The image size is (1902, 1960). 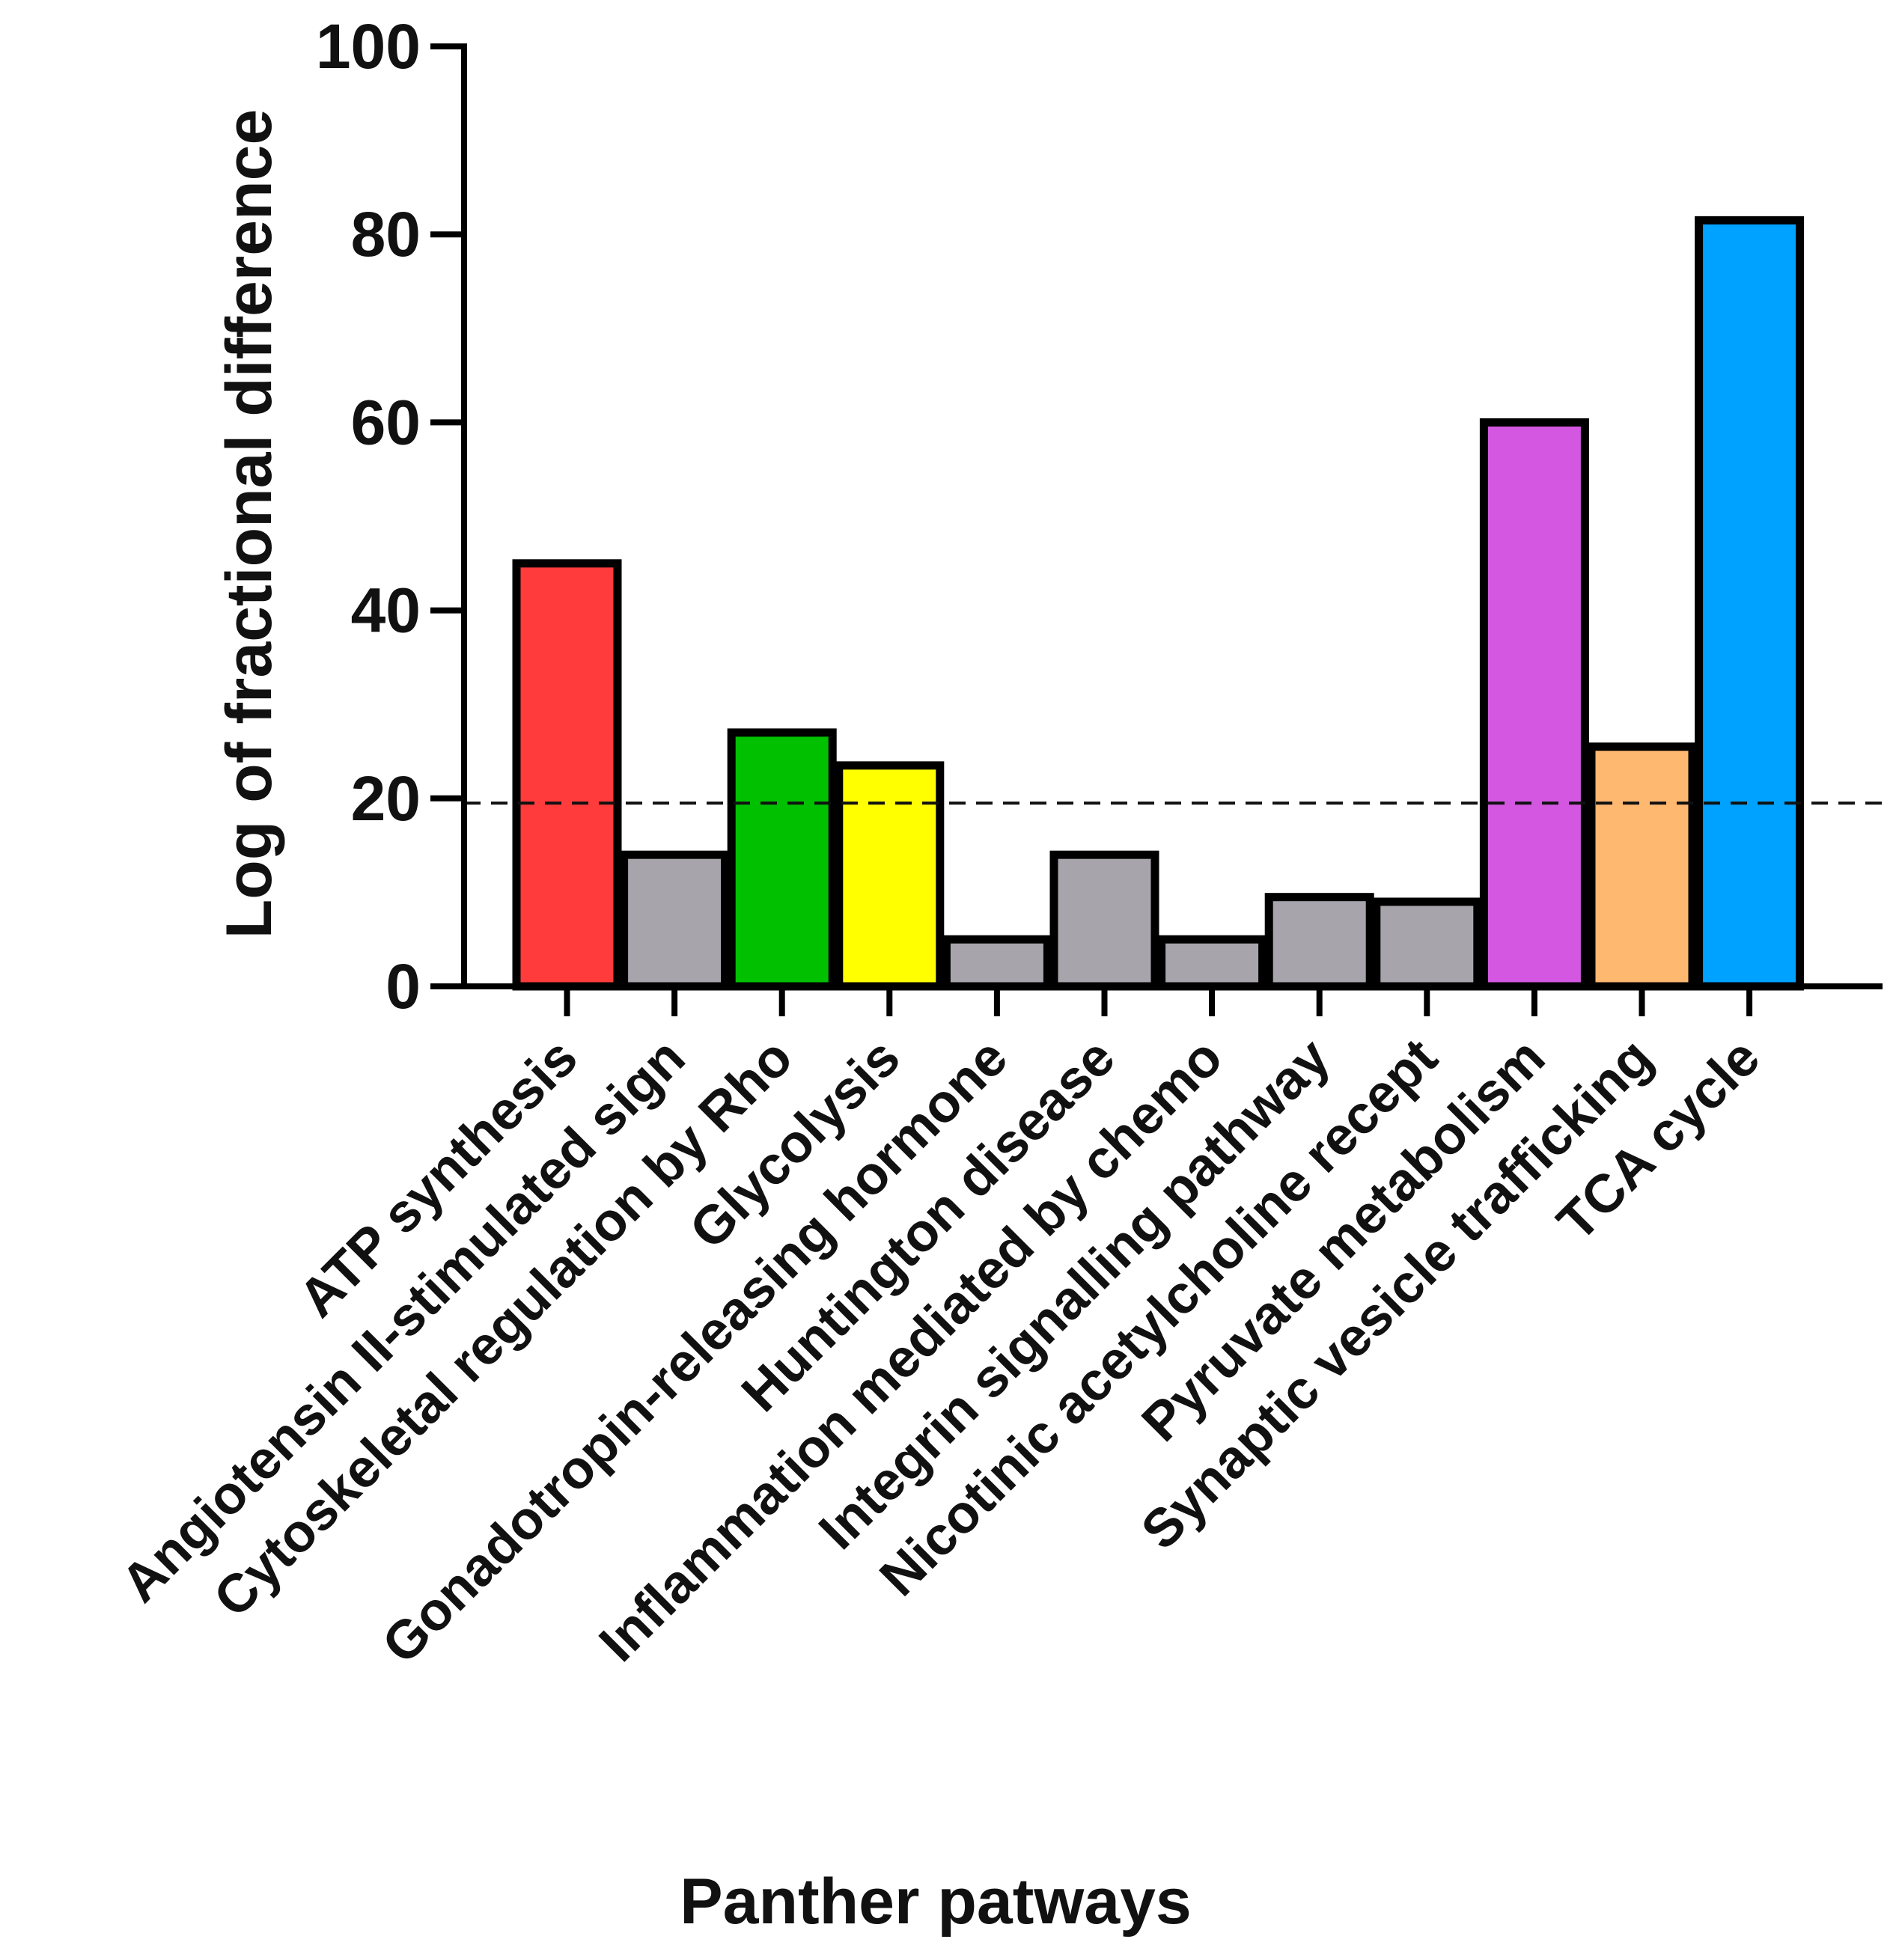 I want to click on y-tick-label-100: 100, so click(x=368, y=46).